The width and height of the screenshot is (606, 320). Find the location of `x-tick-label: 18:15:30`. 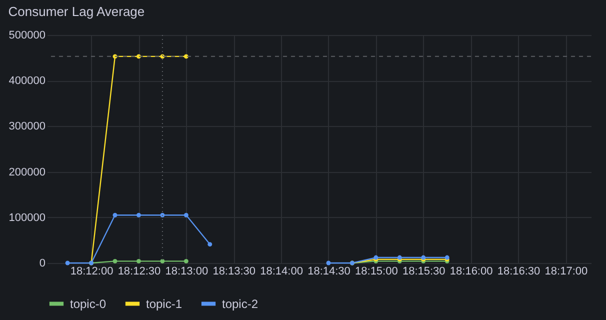

x-tick-label: 18:15:30 is located at coordinates (424, 272).